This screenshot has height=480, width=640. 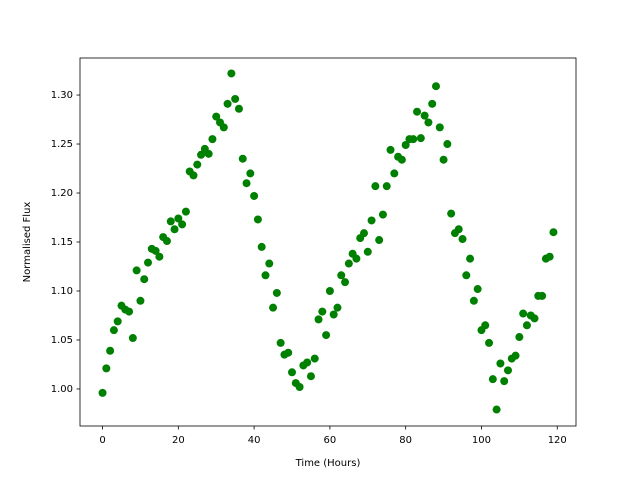 What do you see at coordinates (178, 440) in the screenshot?
I see `x-tick-label: 20` at bounding box center [178, 440].